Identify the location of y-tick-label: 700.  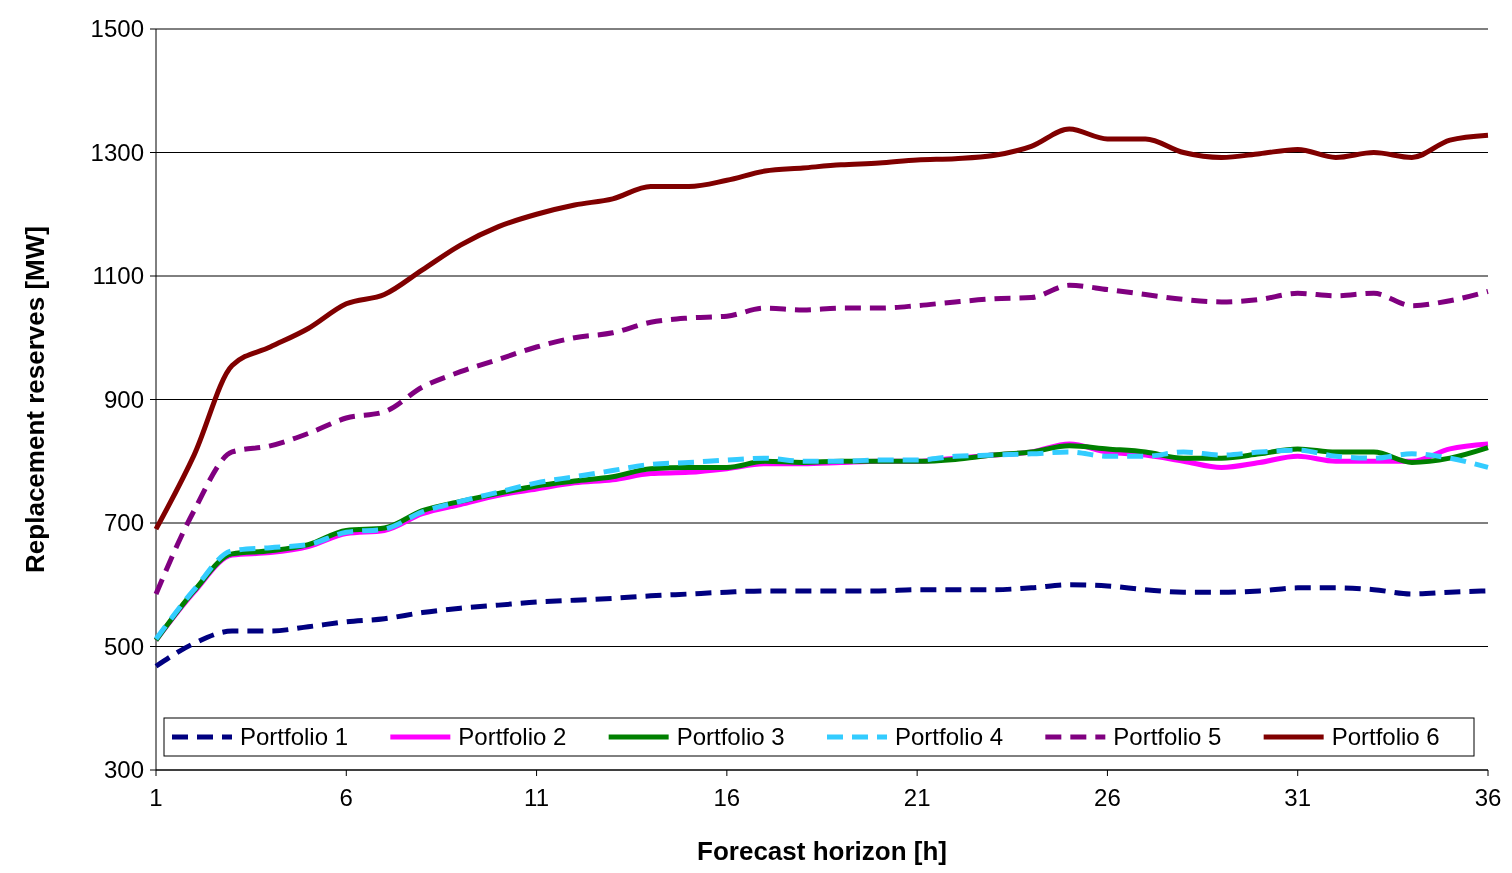
(123, 523).